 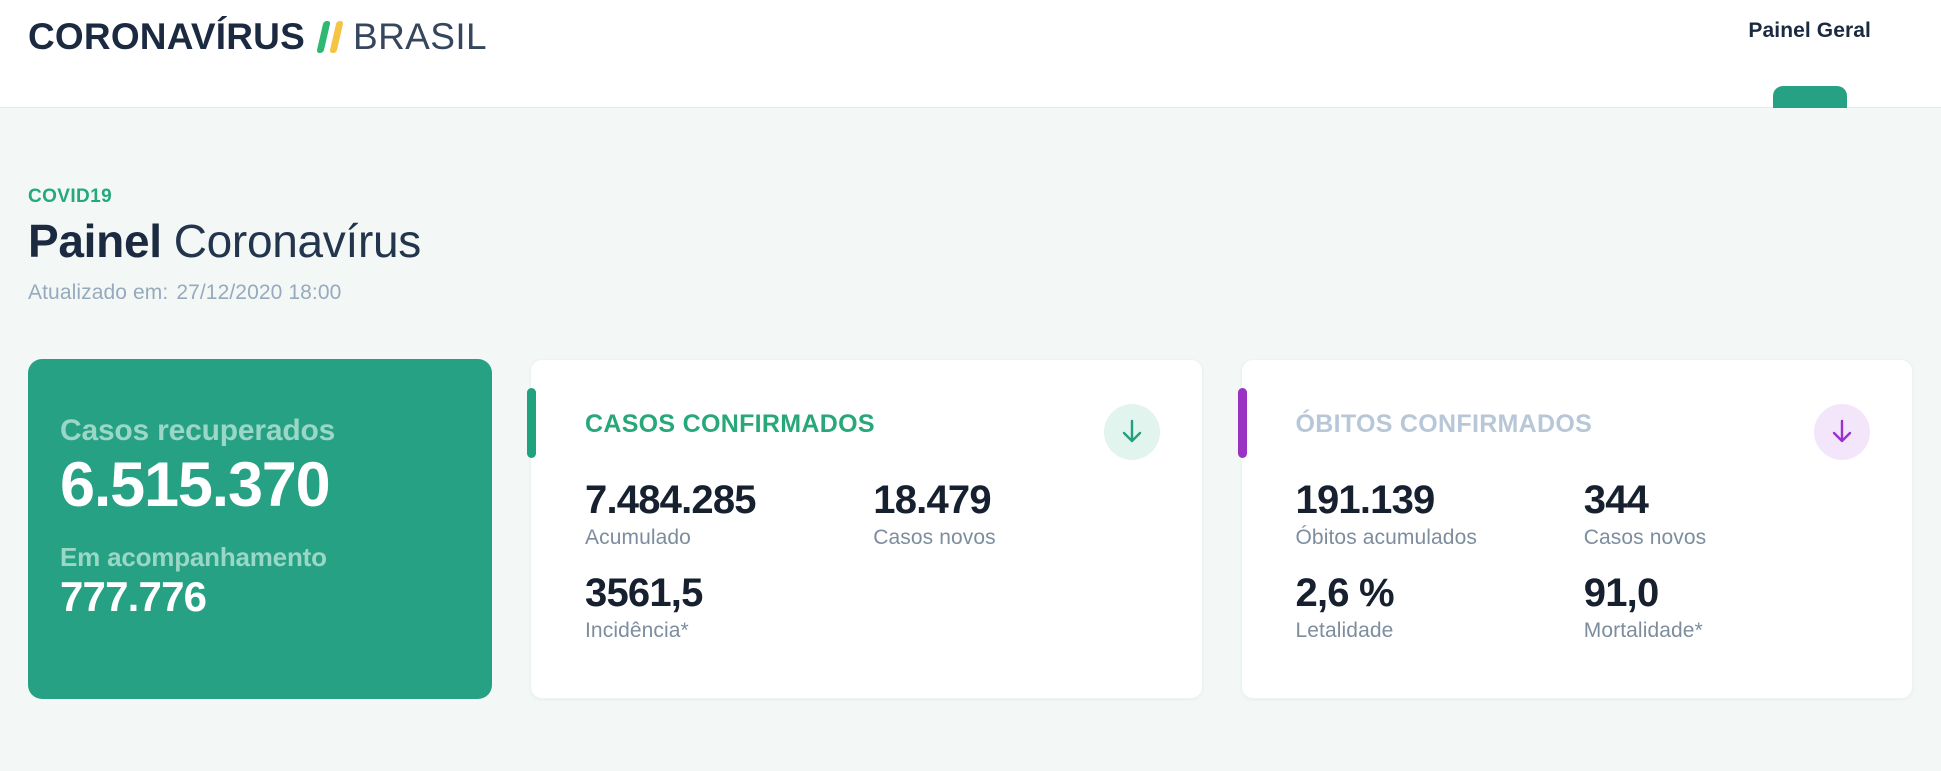 I want to click on brand-slashes-icon, so click(x=330, y=37).